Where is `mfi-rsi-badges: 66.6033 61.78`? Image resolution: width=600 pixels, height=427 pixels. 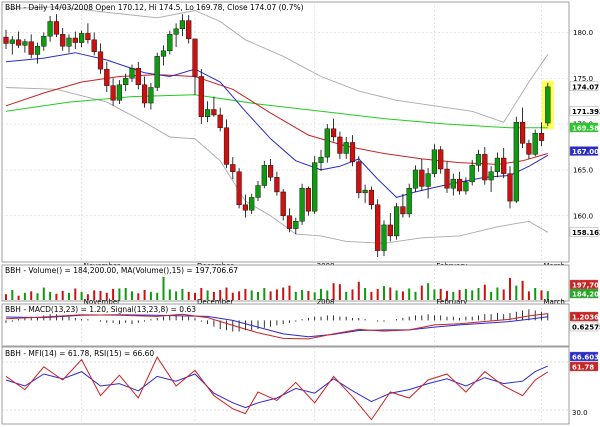
mfi-rsi-badges: 66.6033 61.78 is located at coordinates (584, 361).